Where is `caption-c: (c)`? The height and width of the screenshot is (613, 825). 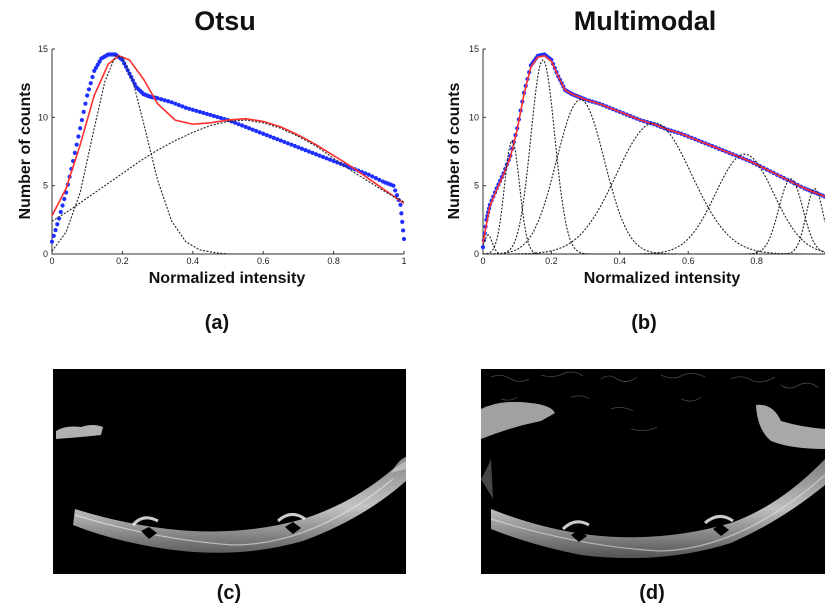 caption-c: (c) is located at coordinates (229, 593).